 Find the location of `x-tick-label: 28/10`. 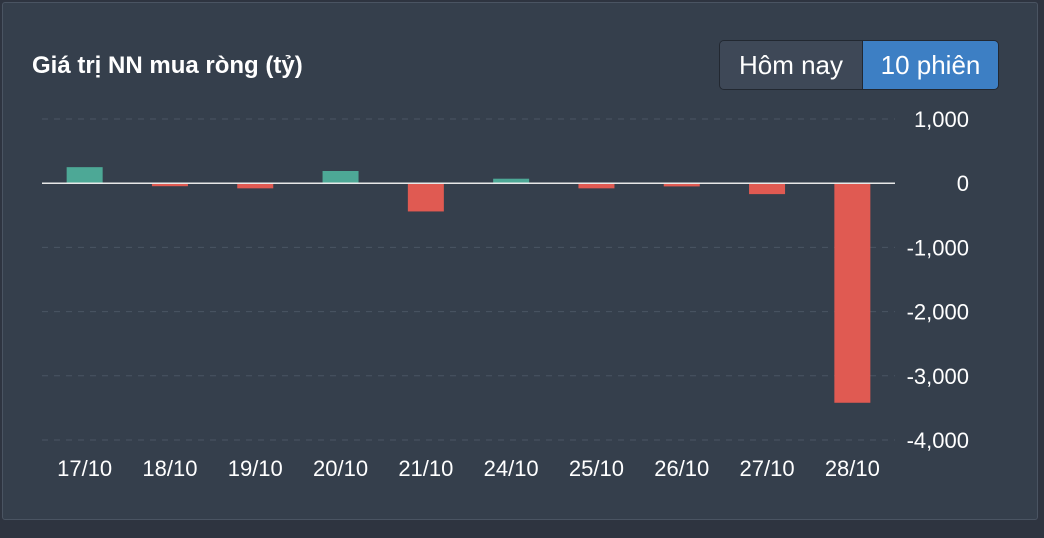

x-tick-label: 28/10 is located at coordinates (852, 468).